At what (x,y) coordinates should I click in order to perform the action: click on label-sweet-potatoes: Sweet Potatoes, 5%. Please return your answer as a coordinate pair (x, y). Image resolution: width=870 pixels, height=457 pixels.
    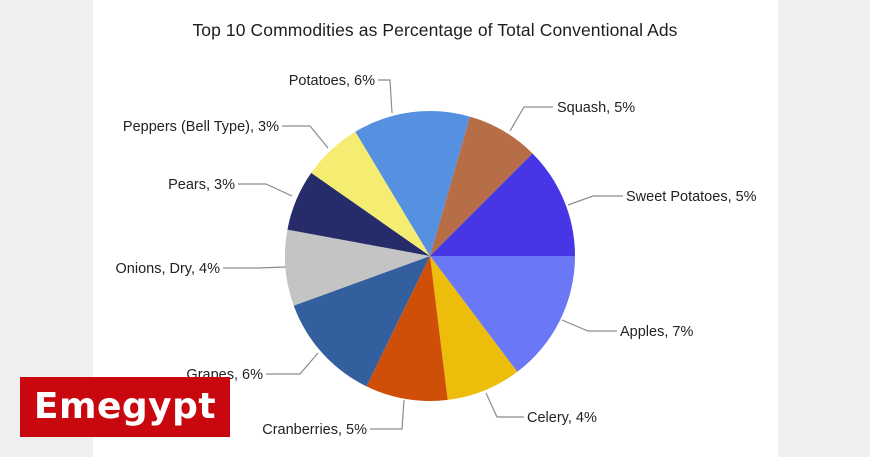
    Looking at the image, I should click on (691, 197).